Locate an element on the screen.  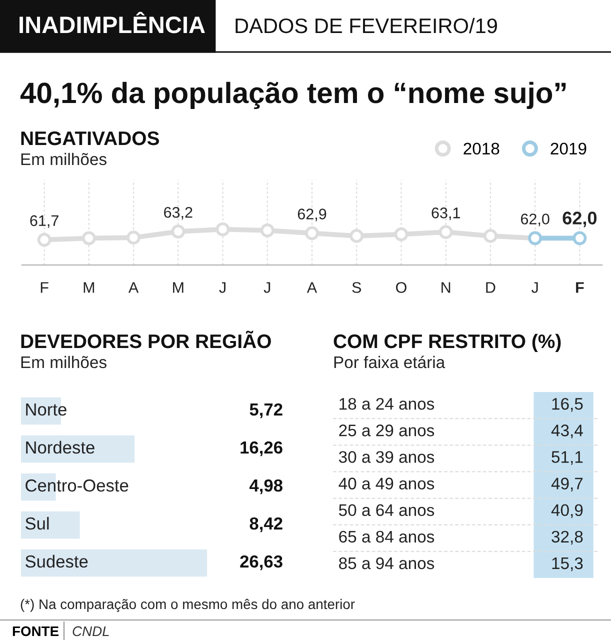
x-tick-label: O is located at coordinates (401, 287).